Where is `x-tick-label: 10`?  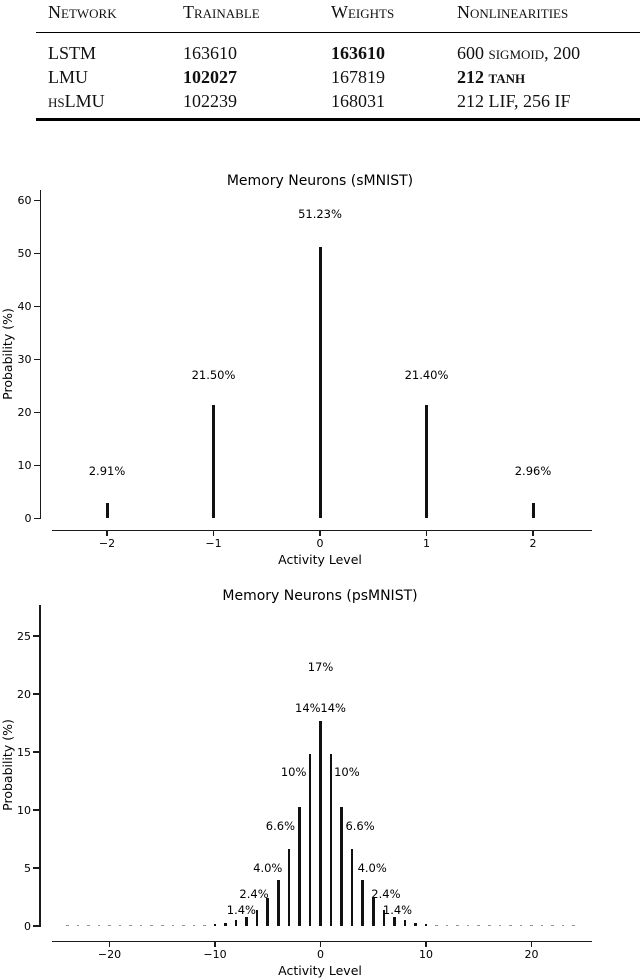
x-tick-label: 10 is located at coordinates (426, 954).